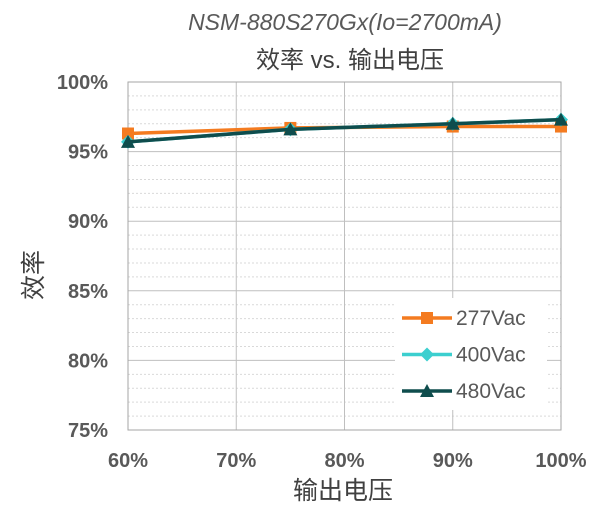 The image size is (599, 510). What do you see at coordinates (128, 461) in the screenshot?
I see `x-tick-label: 60%` at bounding box center [128, 461].